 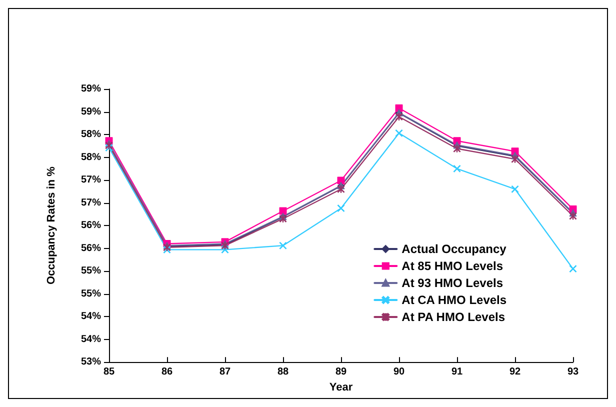 What do you see at coordinates (454, 300) in the screenshot?
I see `legend-label: At CA HMO Levels` at bounding box center [454, 300].